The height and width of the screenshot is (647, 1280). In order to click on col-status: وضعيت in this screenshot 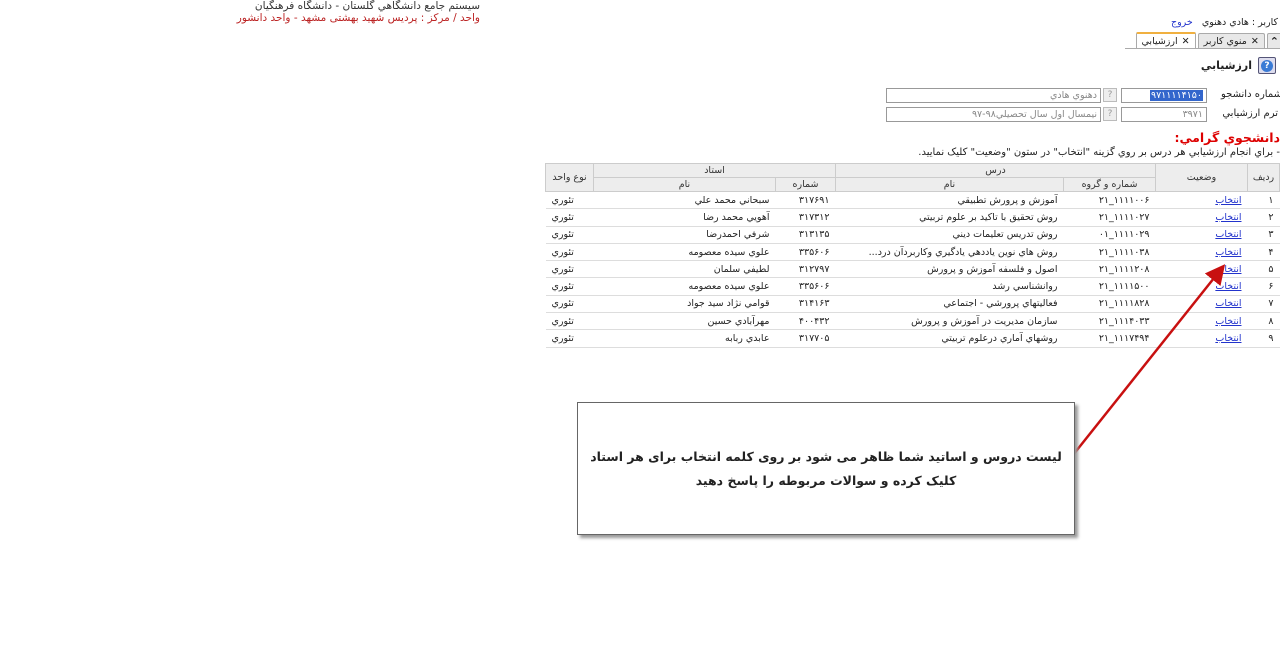, I will do `click(1201, 177)`.